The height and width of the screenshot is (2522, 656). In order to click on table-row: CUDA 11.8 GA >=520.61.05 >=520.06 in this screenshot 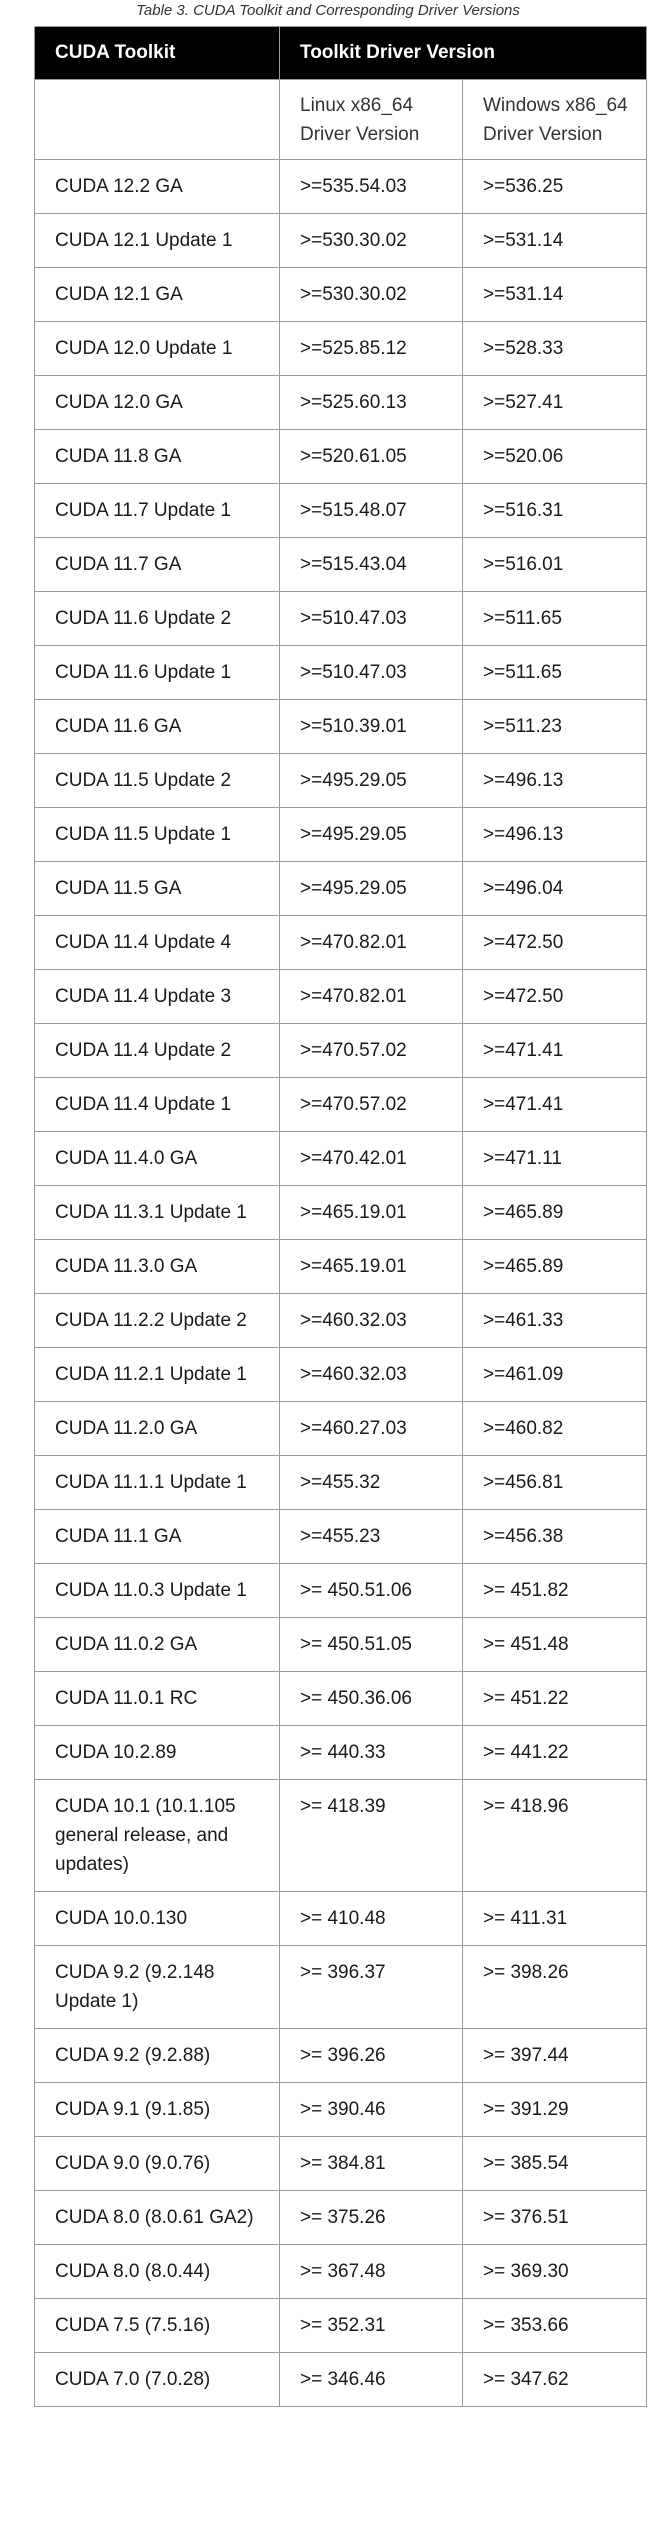, I will do `click(341, 456)`.